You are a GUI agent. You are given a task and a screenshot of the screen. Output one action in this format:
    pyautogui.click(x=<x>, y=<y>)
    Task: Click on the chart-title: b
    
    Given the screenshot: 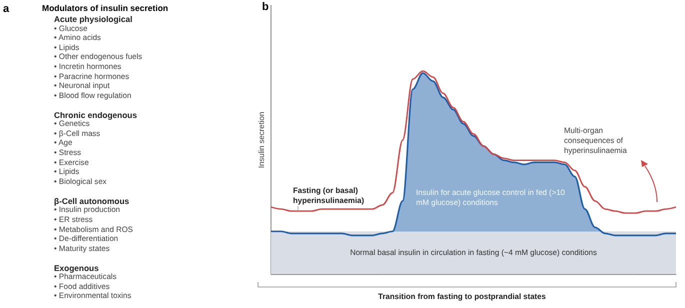 What is the action you would take?
    pyautogui.click(x=265, y=7)
    